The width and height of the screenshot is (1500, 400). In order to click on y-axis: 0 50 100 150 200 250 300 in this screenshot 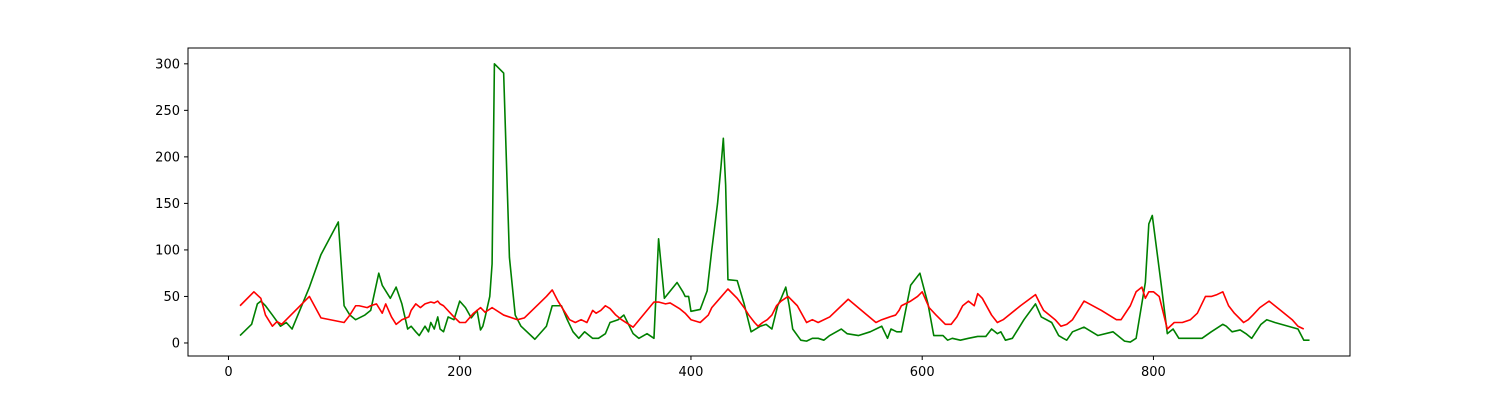, I will do `click(171, 204)`.